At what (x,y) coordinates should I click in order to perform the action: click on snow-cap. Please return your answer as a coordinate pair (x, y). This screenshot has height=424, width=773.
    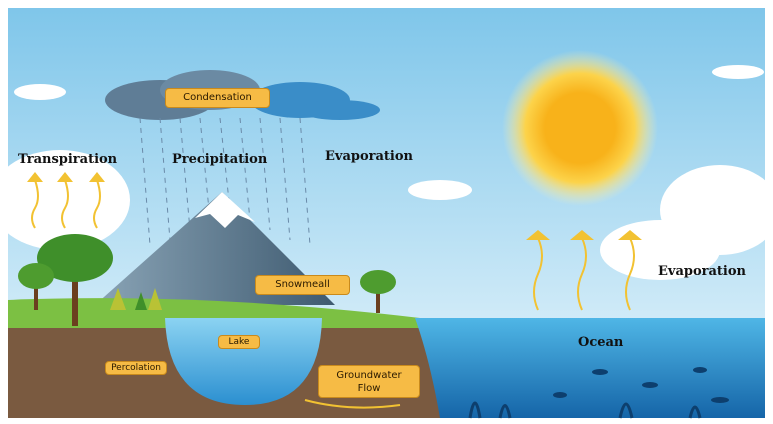
    Looking at the image, I should click on (225, 210).